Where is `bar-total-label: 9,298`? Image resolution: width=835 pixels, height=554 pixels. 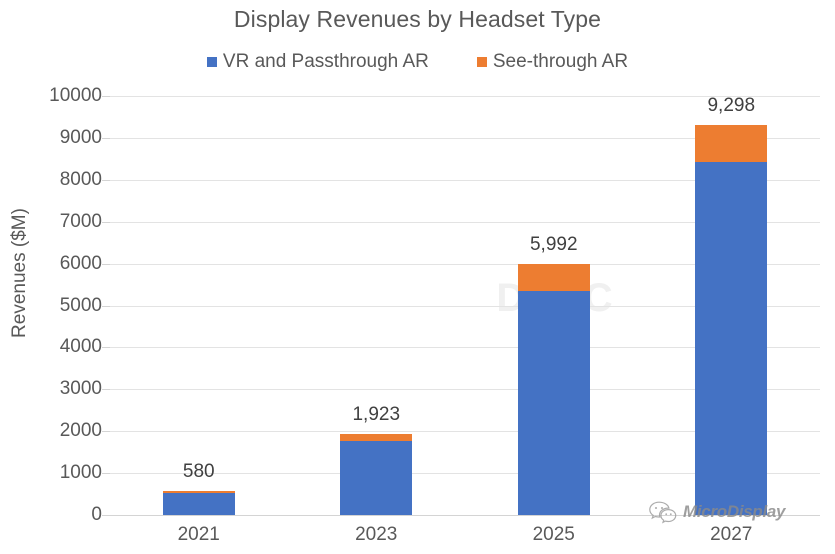 bar-total-label: 9,298 is located at coordinates (731, 106).